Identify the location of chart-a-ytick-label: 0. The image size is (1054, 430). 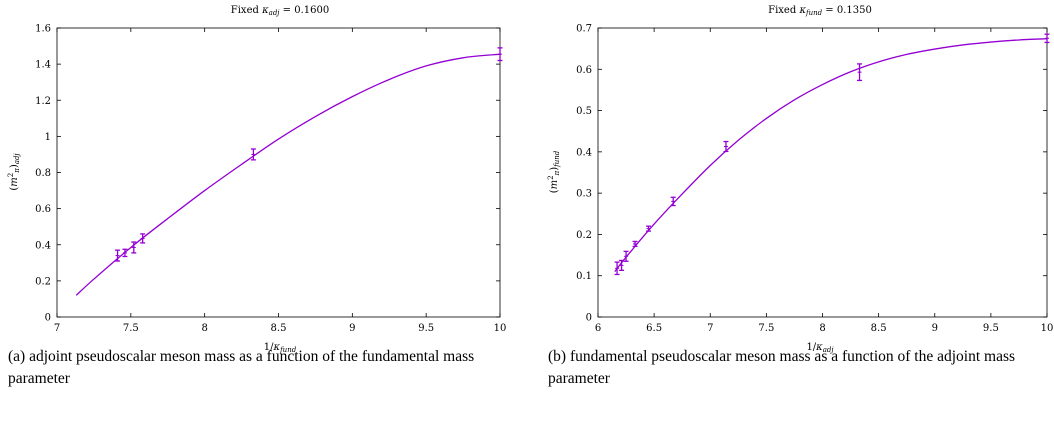
(48, 318).